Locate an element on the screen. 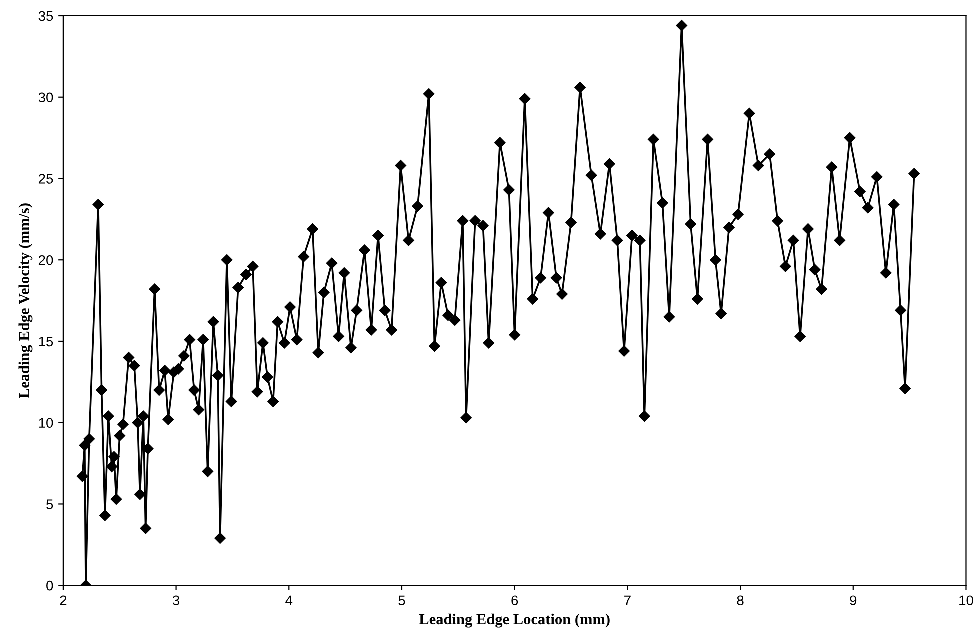  y-tick-label: 25 is located at coordinates (46, 179).